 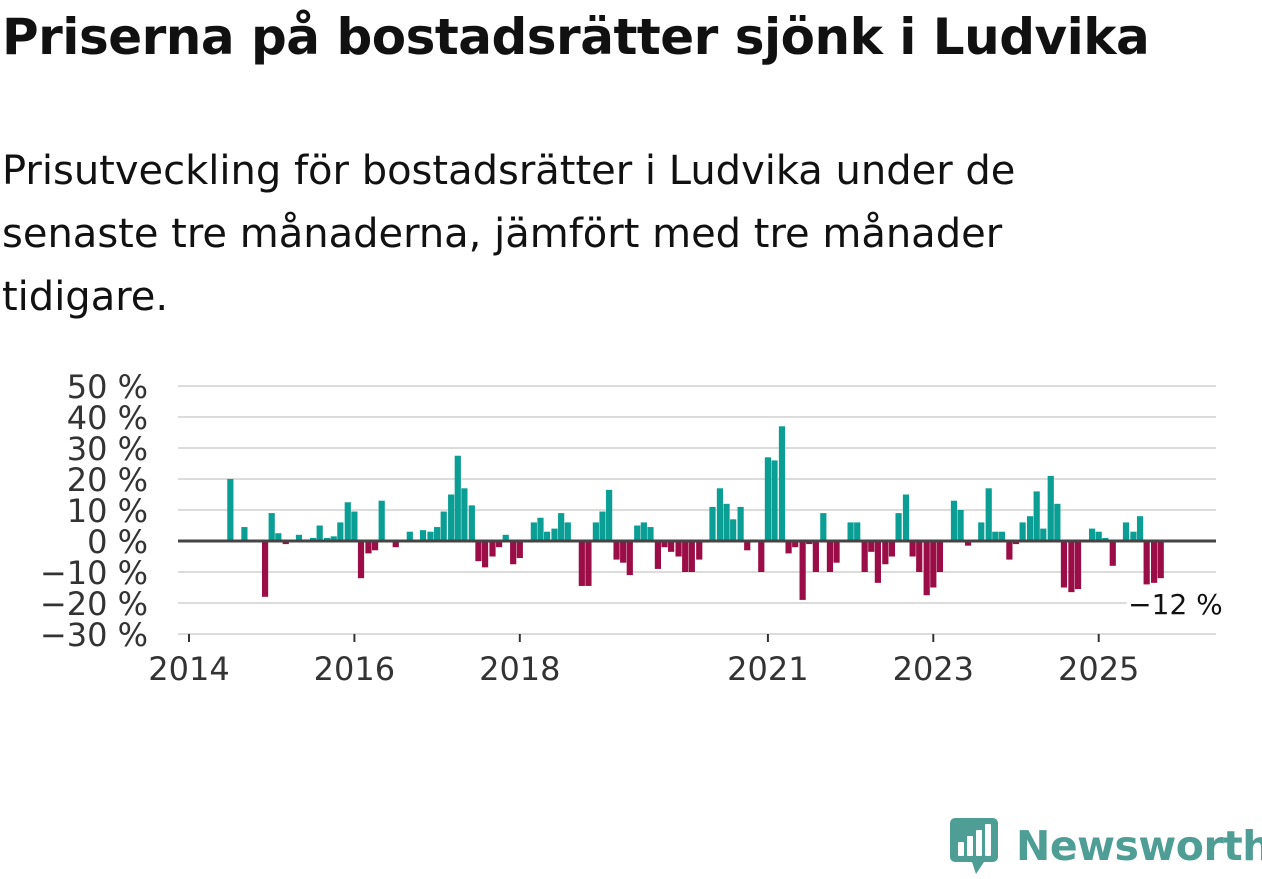 What do you see at coordinates (94, 635) in the screenshot?
I see `y-tick-label: −30 %` at bounding box center [94, 635].